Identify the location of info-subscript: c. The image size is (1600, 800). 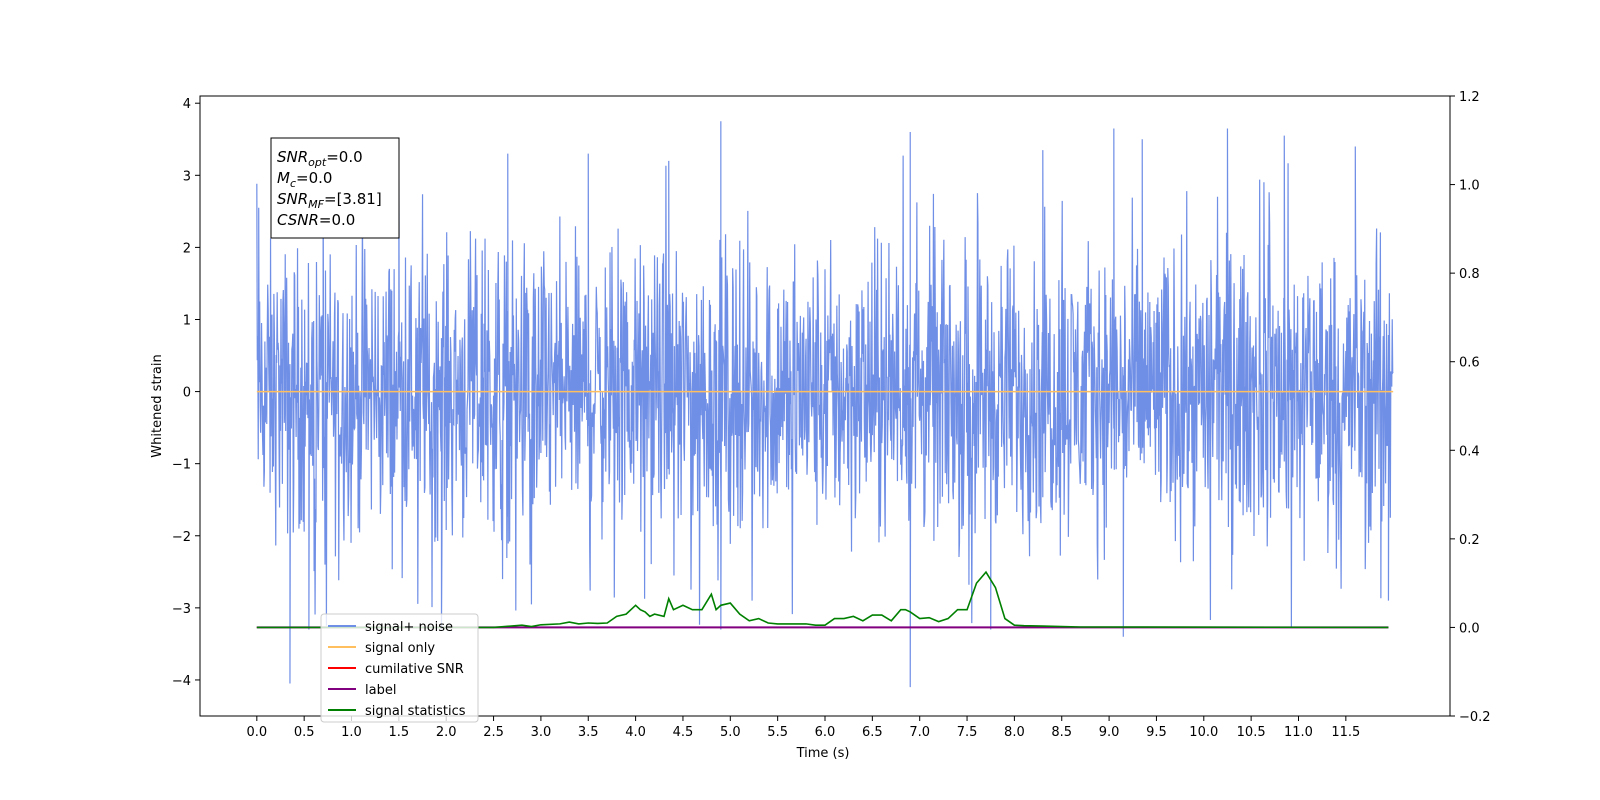
(293, 183).